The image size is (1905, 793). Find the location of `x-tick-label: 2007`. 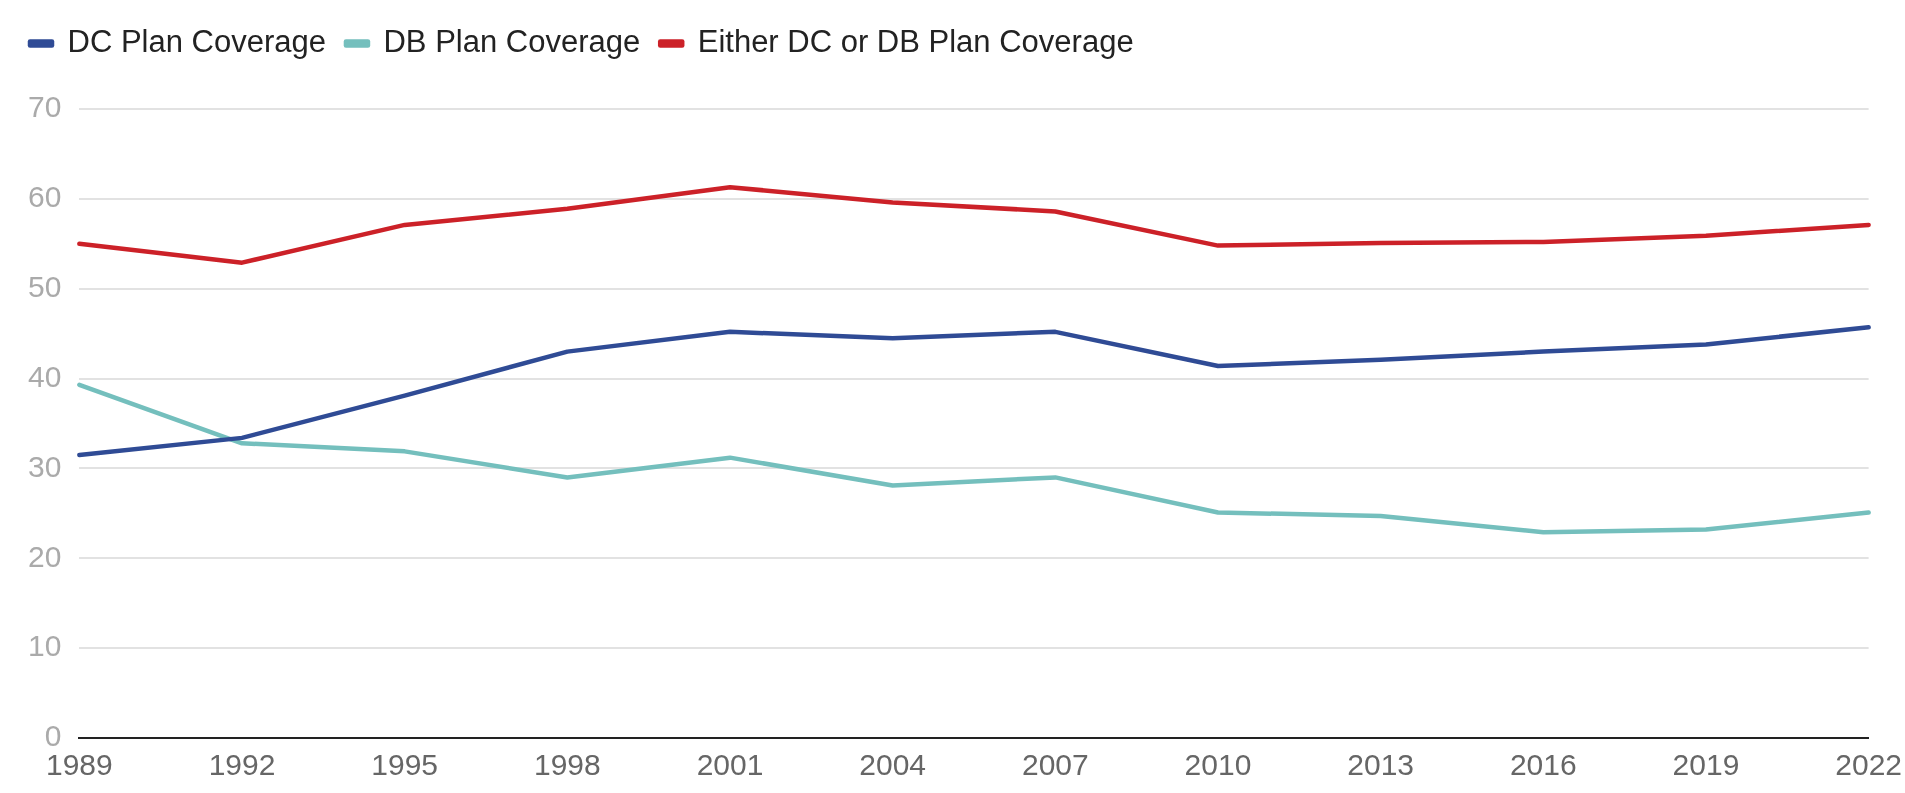

x-tick-label: 2007 is located at coordinates (1055, 765).